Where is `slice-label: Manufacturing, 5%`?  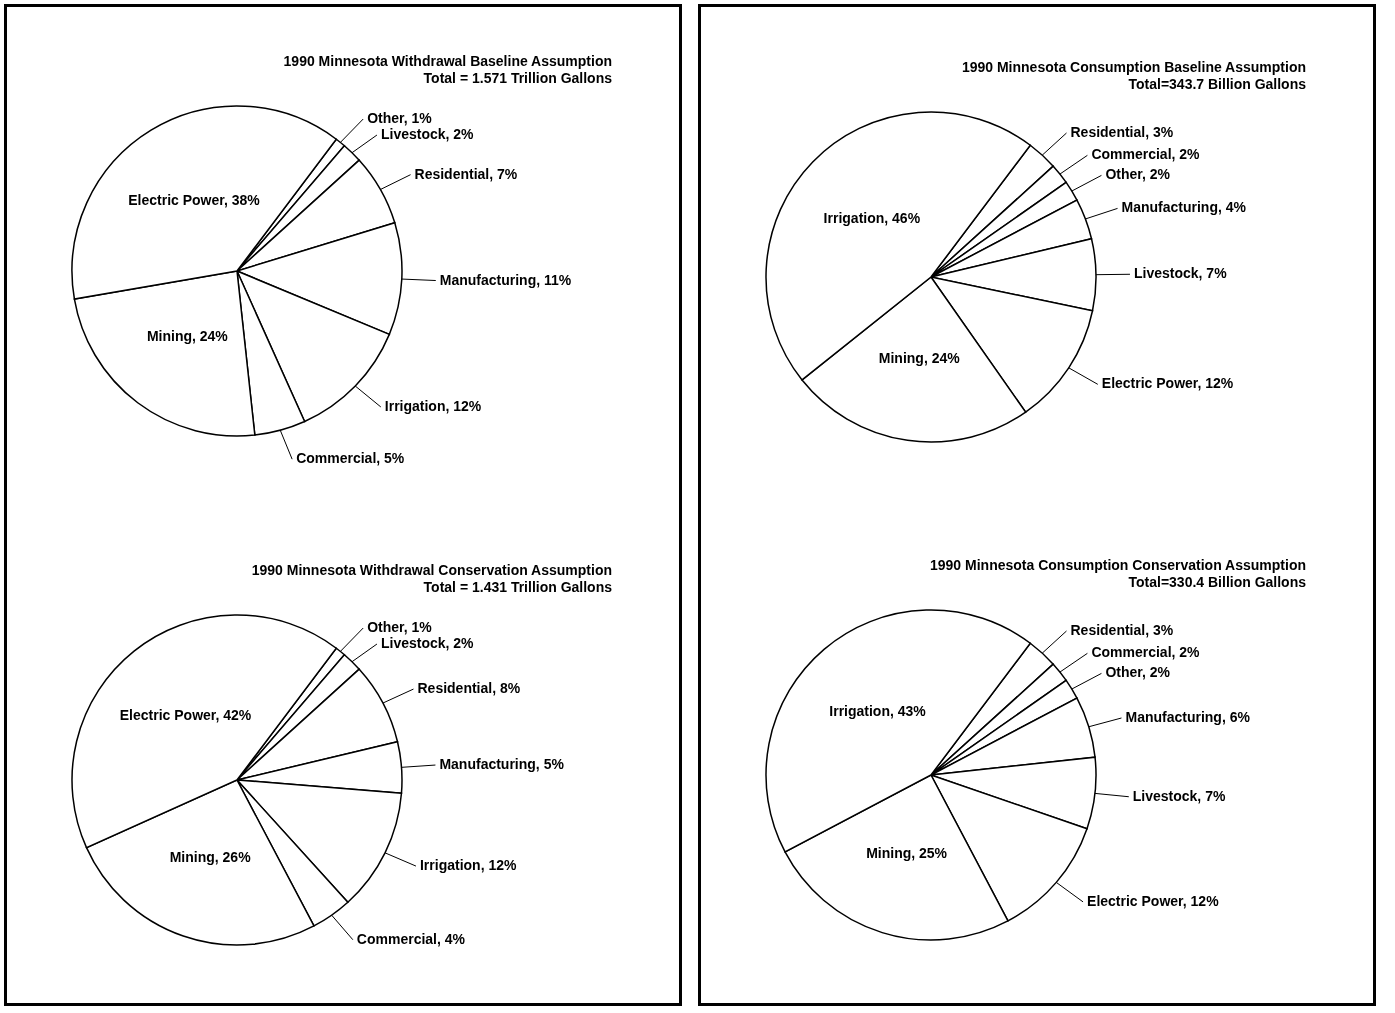
slice-label: Manufacturing, 5% is located at coordinates (502, 763).